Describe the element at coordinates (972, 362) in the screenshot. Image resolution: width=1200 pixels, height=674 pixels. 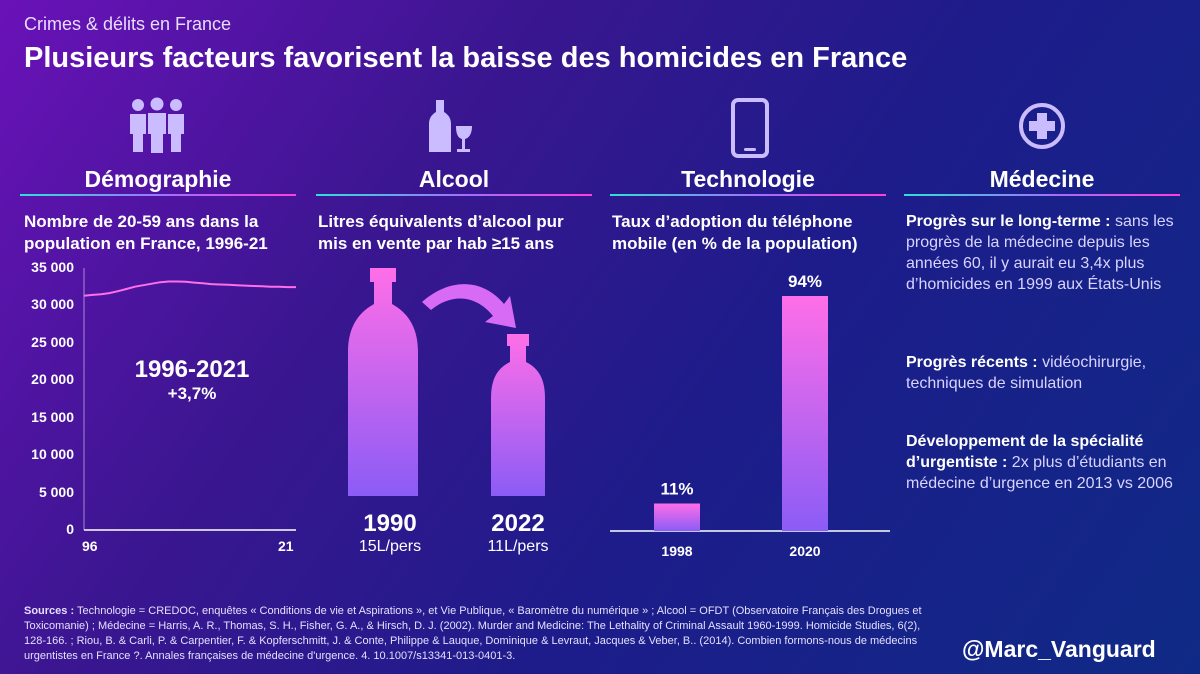
I see `medecine-p2-heading: Progrès récents :` at that location.